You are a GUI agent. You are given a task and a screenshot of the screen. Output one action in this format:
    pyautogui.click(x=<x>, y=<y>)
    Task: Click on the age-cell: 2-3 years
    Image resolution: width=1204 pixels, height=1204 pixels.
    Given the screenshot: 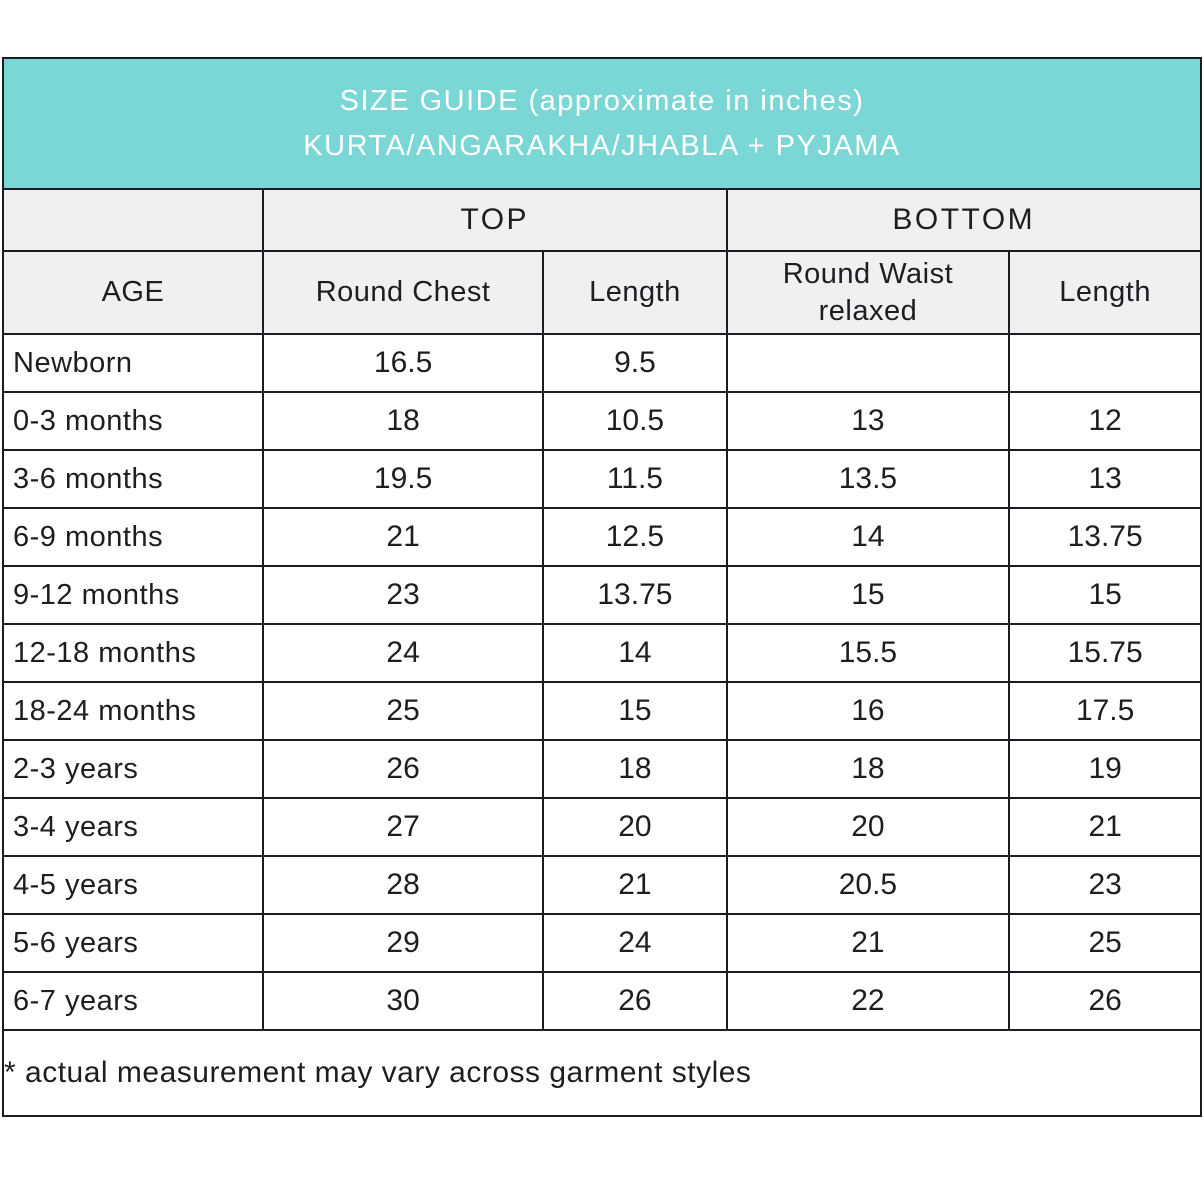 What is the action you would take?
    pyautogui.click(x=133, y=769)
    